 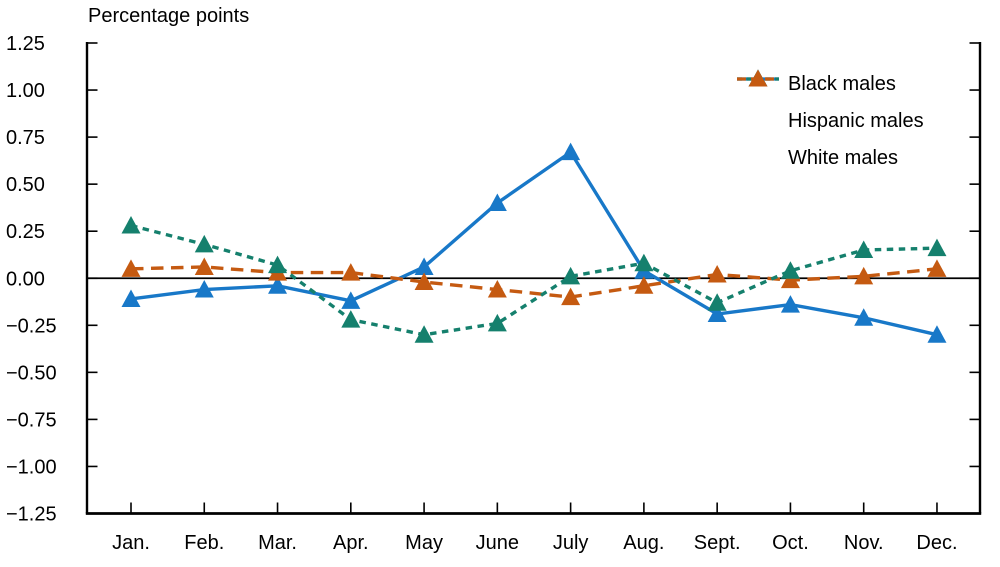 What do you see at coordinates (643, 543) in the screenshot?
I see `x-tick-label: Aug.` at bounding box center [643, 543].